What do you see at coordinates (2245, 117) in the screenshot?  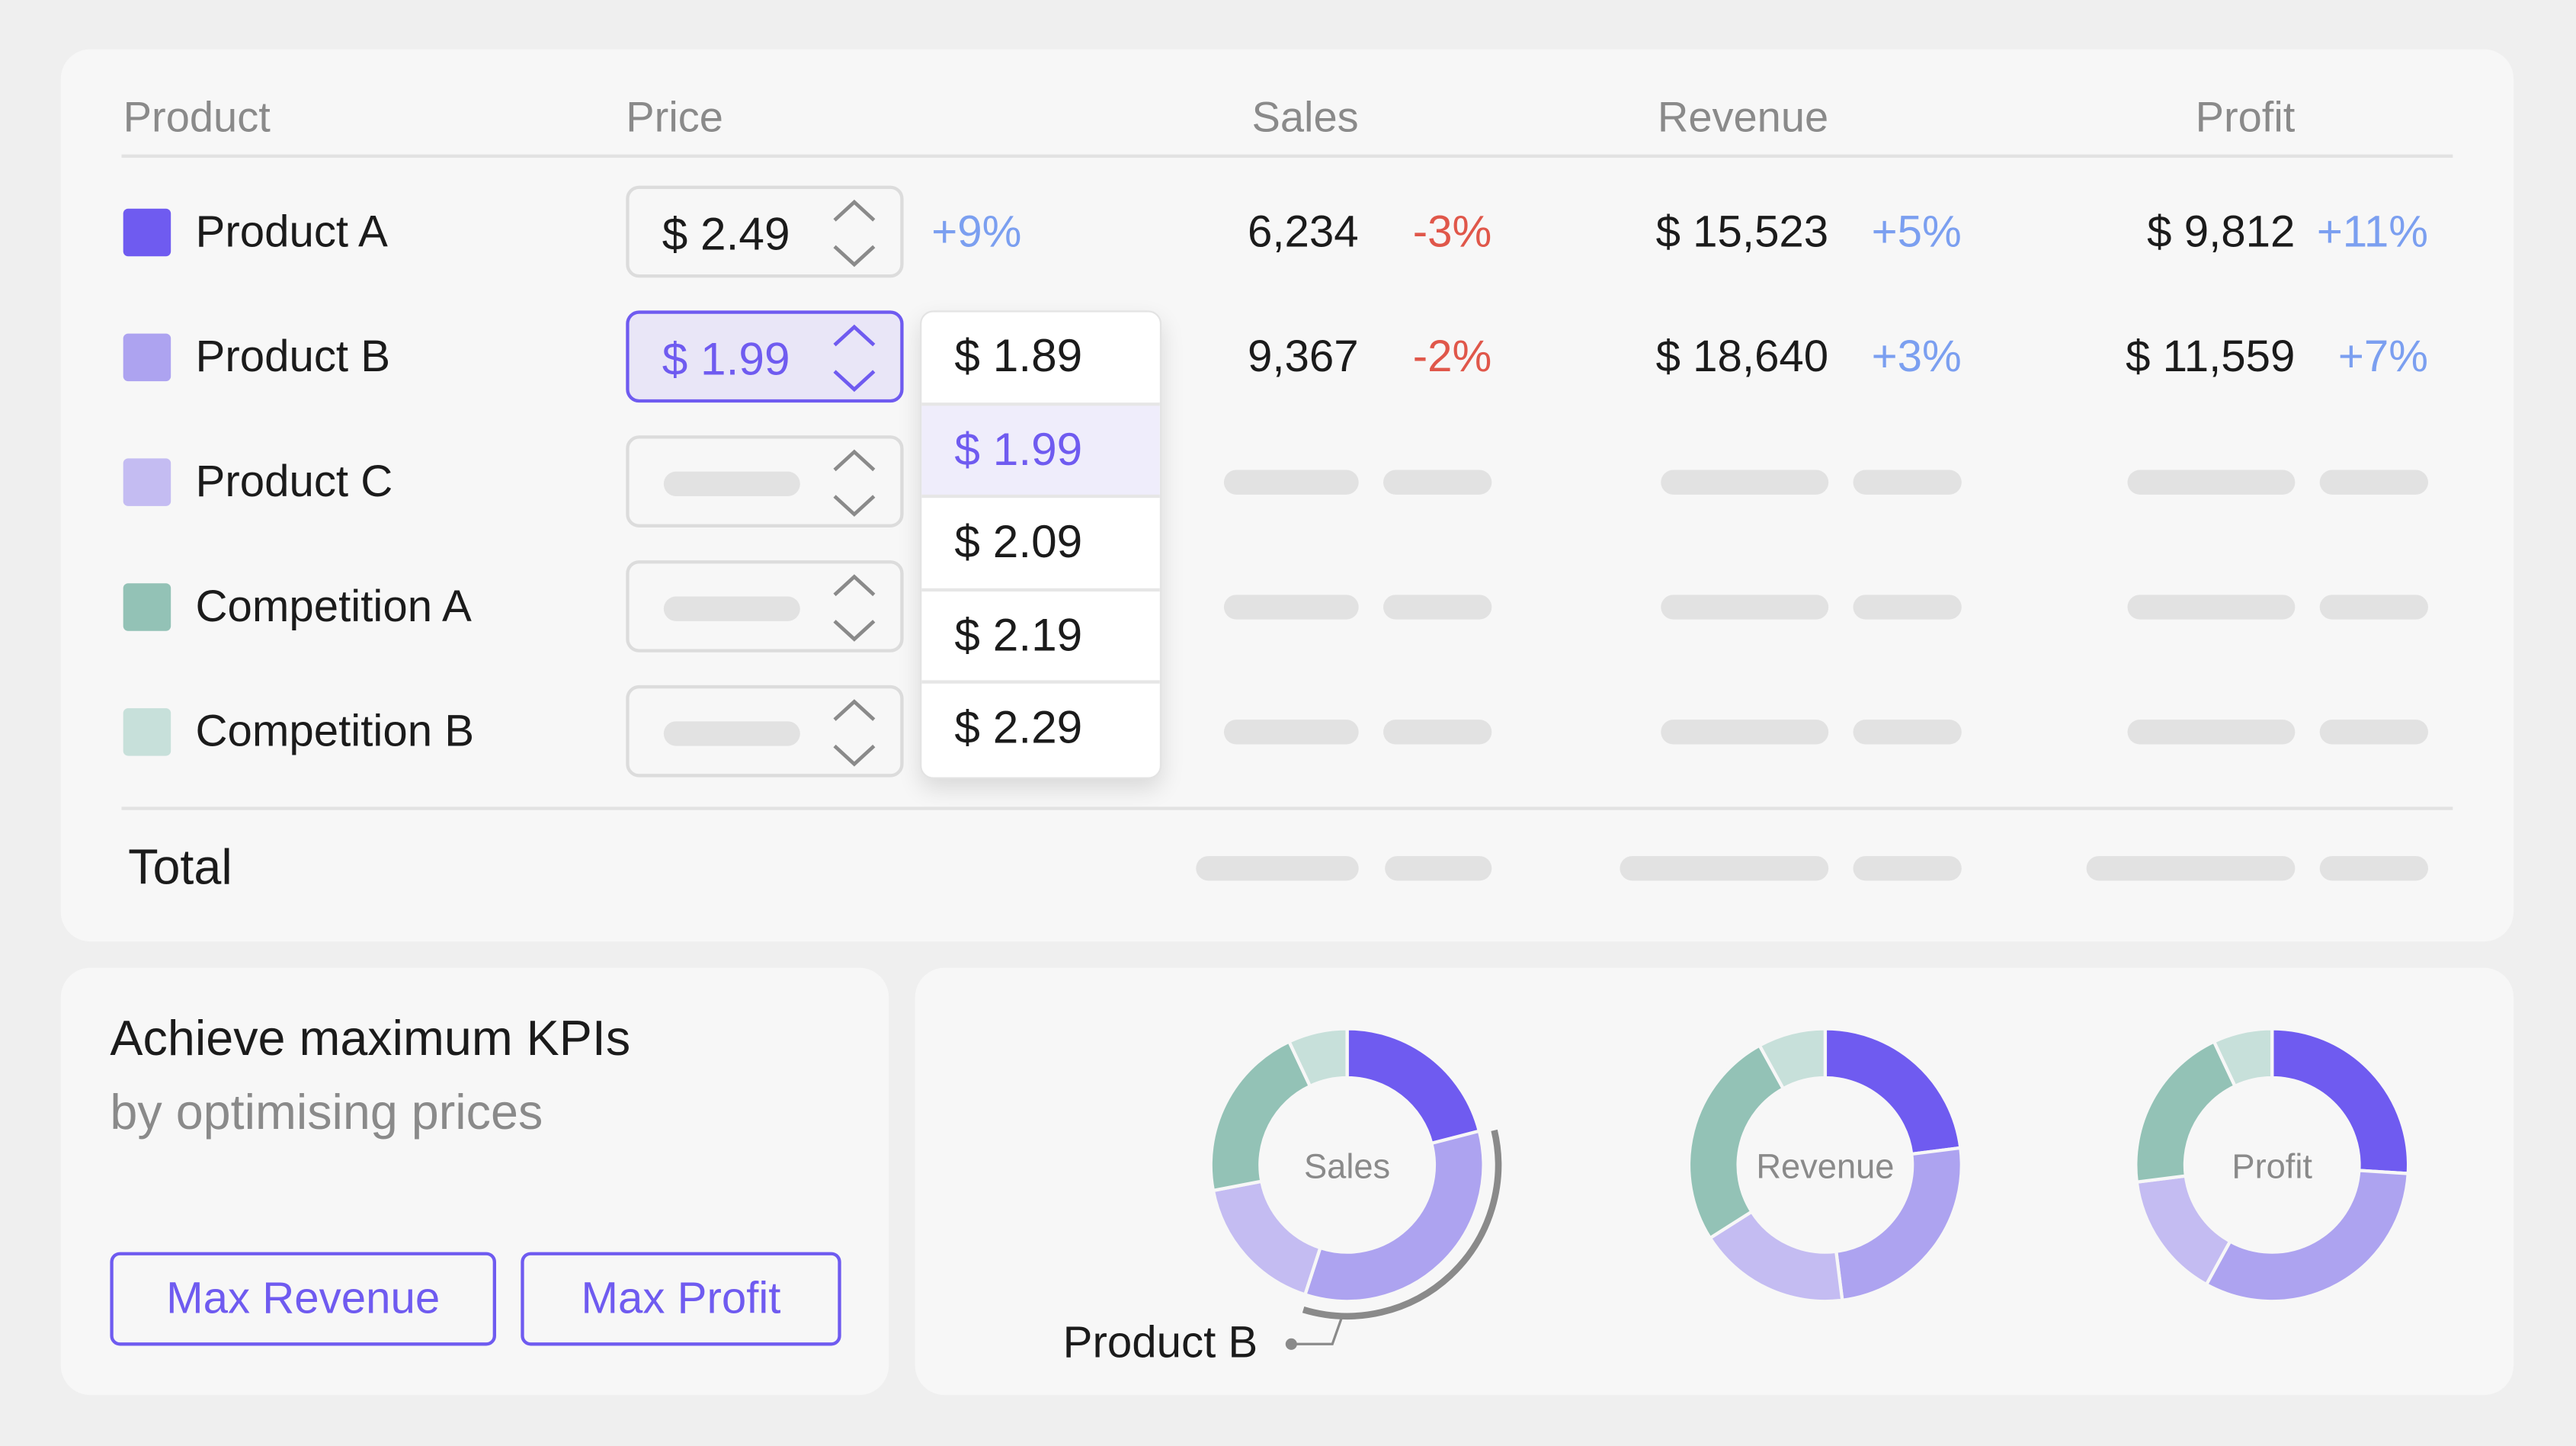 I see `header-profit: Profit` at bounding box center [2245, 117].